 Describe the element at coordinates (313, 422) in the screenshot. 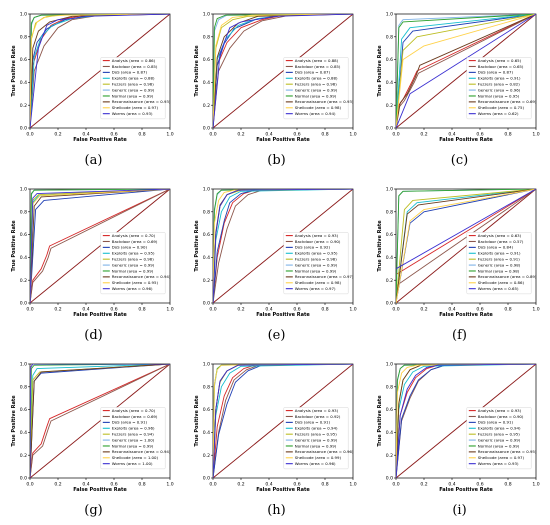

I see `legend-entry: DoS (area = 0.91)` at that location.